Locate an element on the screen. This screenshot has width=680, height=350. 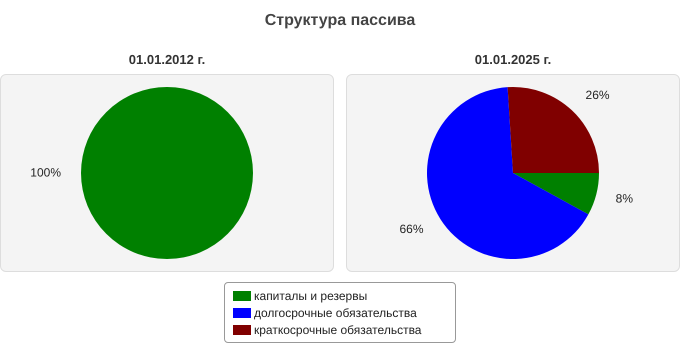
data-label: 100% is located at coordinates (46, 172).